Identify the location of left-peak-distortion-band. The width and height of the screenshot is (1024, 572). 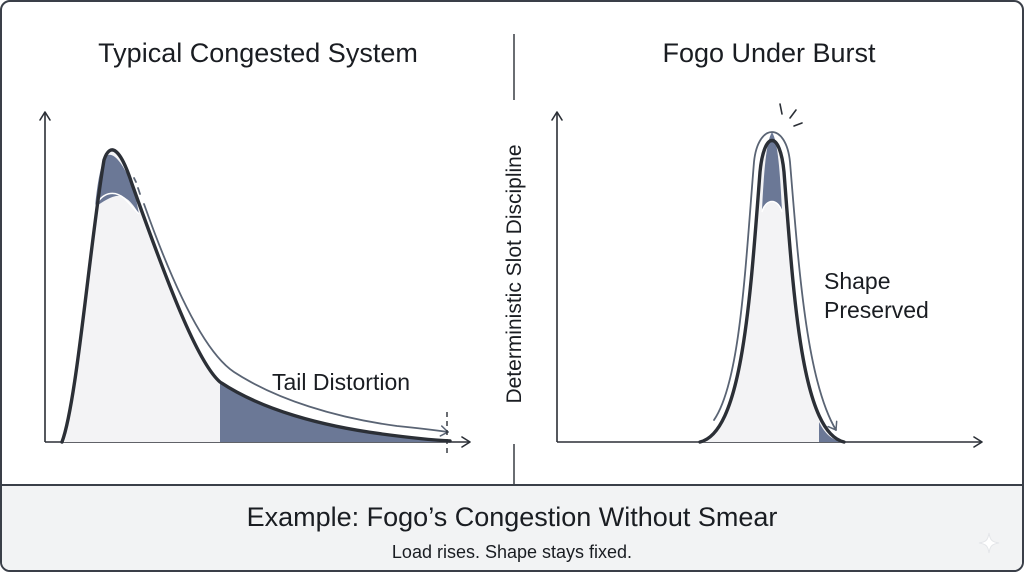
(117, 184).